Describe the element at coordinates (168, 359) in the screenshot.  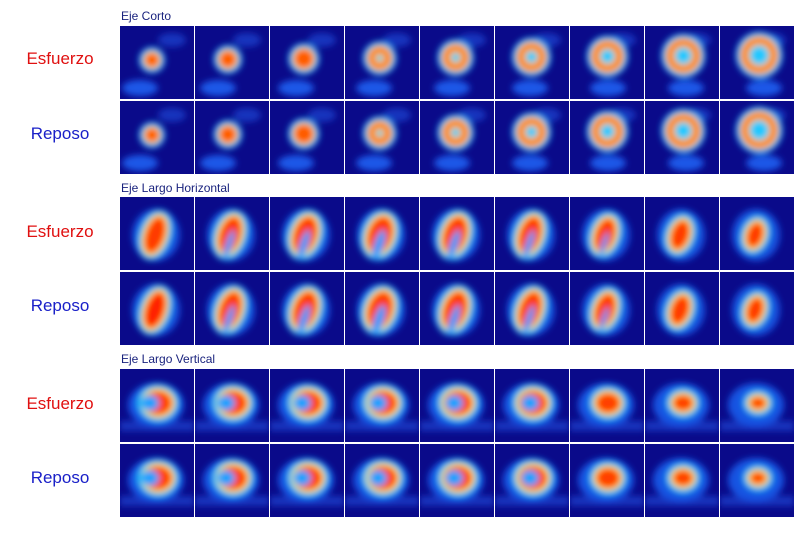
I see `section-title-vla: Eje Largo Vertical` at that location.